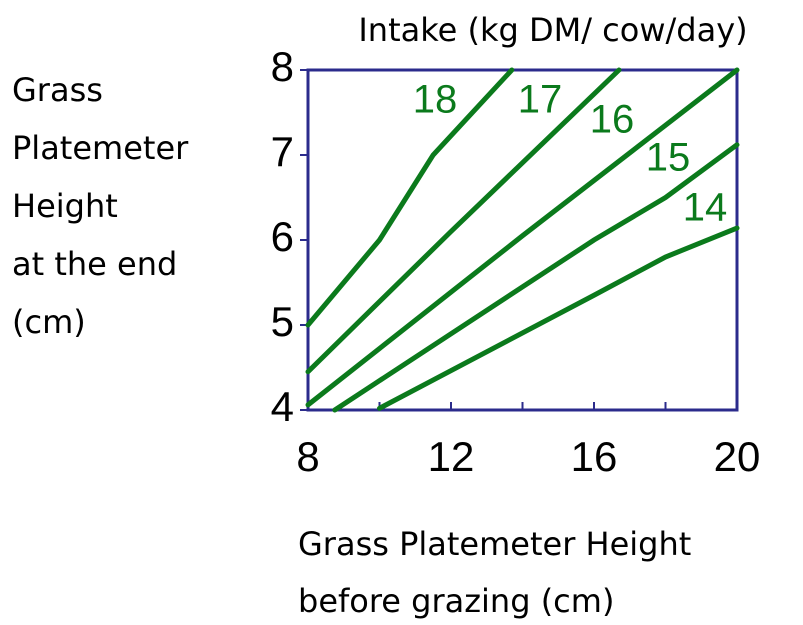  What do you see at coordinates (94, 264) in the screenshot?
I see `y-axis-label: at the end` at bounding box center [94, 264].